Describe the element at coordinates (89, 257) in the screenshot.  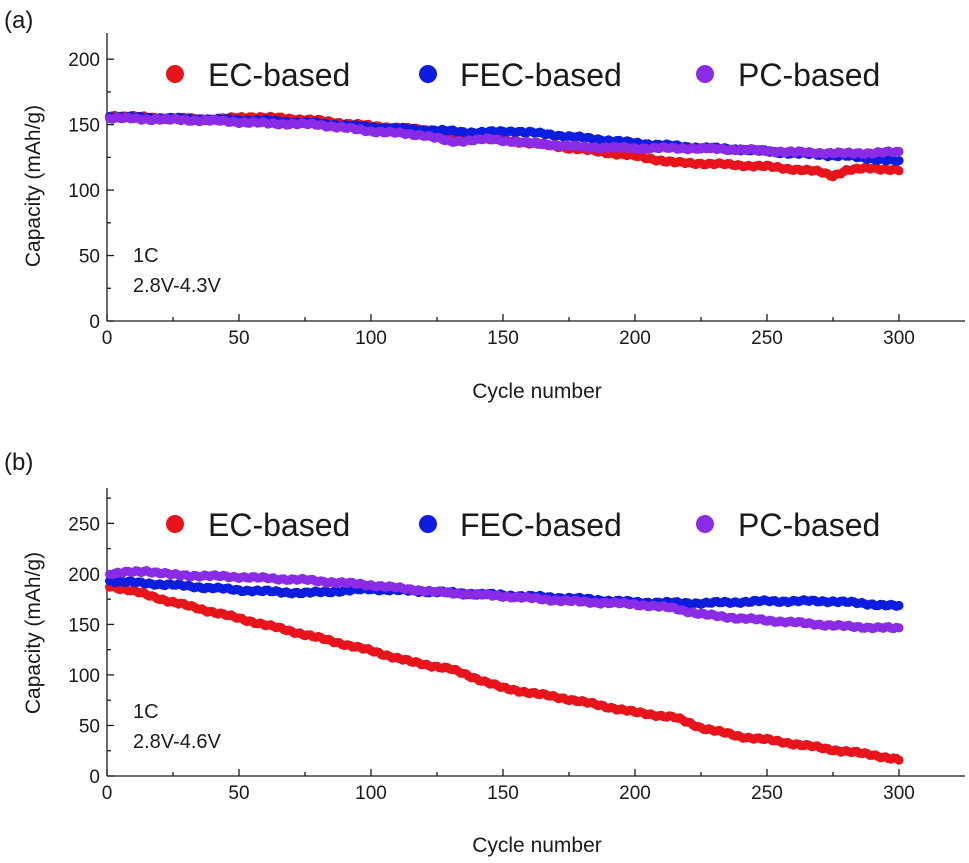
I see `y-tick-label-a: 50` at that location.